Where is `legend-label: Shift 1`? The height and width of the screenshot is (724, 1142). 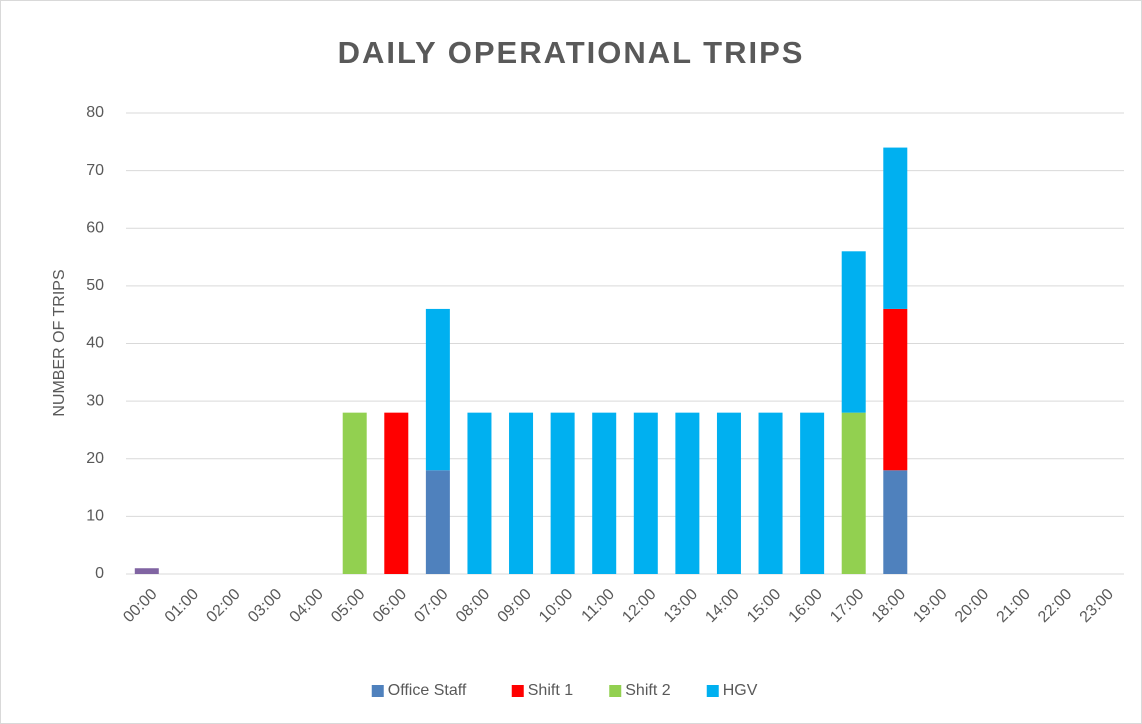
legend-label: Shift 1 is located at coordinates (550, 690).